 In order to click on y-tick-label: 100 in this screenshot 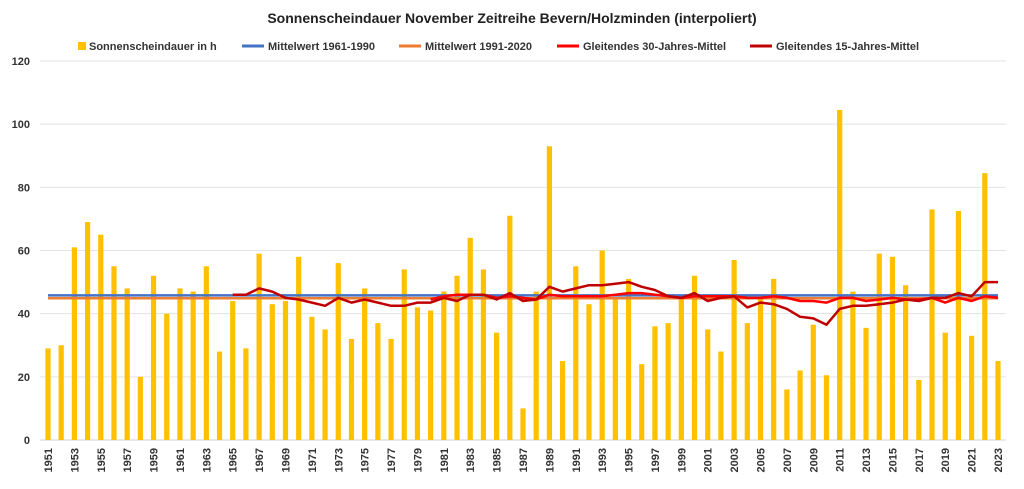, I will do `click(21, 125)`.